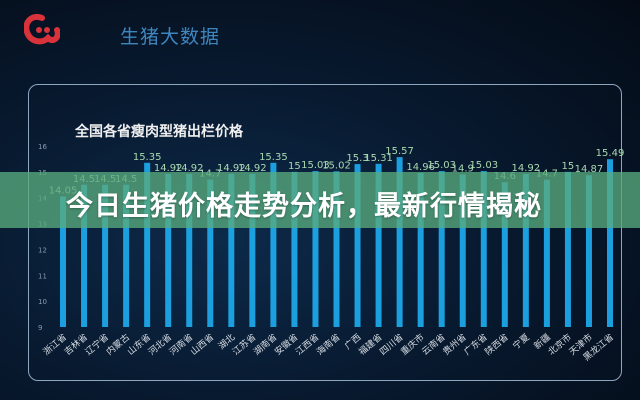  Describe the element at coordinates (521, 341) in the screenshot. I see `category-label: 宁夏` at that location.